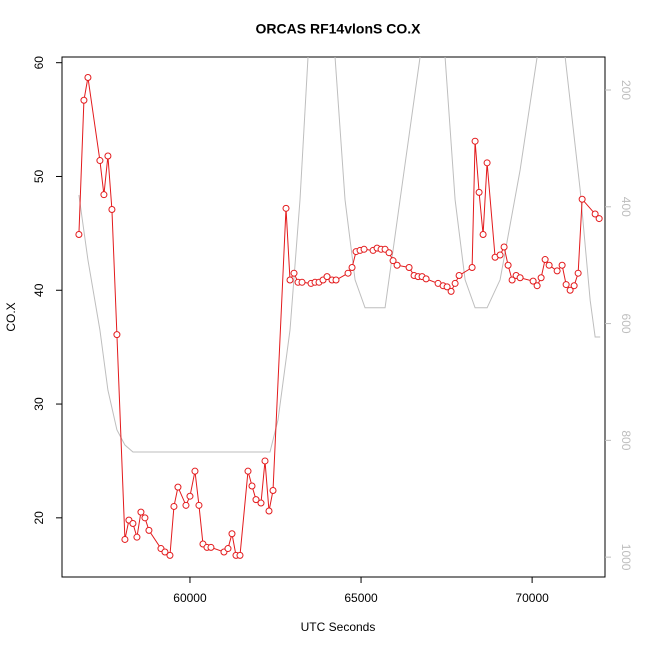 This screenshot has height=650, width=650. What do you see at coordinates (39, 518) in the screenshot?
I see `y-tick-label: 20` at bounding box center [39, 518].